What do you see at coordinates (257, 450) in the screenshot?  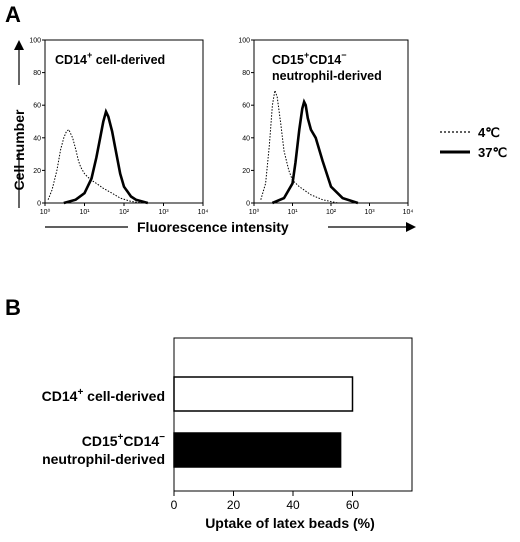 I see `bar-cd15-cd14neg` at bounding box center [257, 450].